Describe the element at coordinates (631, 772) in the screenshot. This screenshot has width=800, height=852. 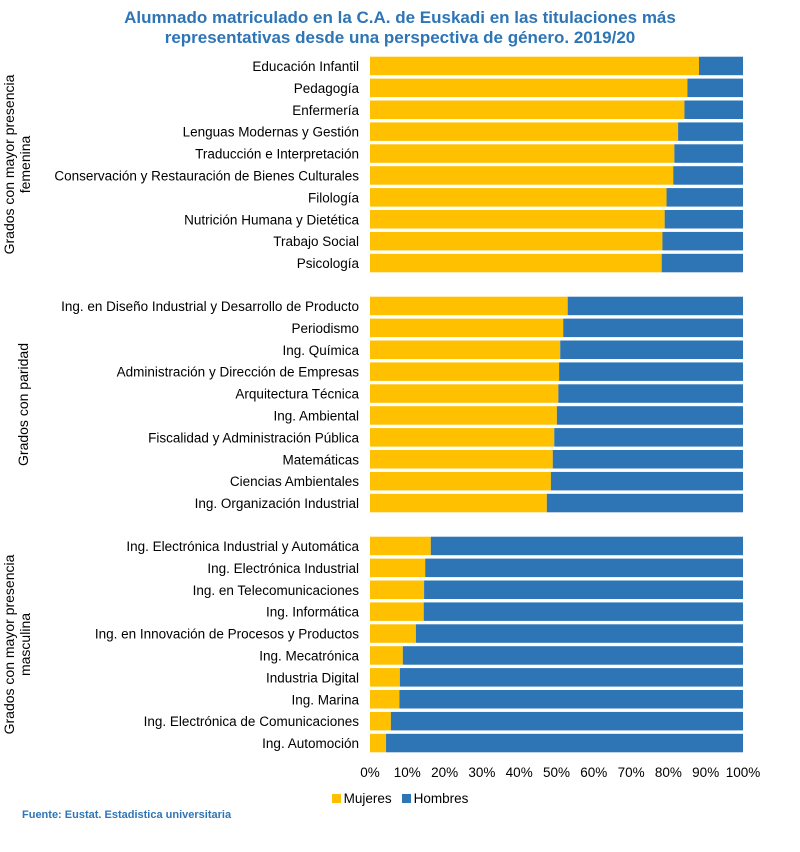
I see `x-tick-label: 70%` at that location.